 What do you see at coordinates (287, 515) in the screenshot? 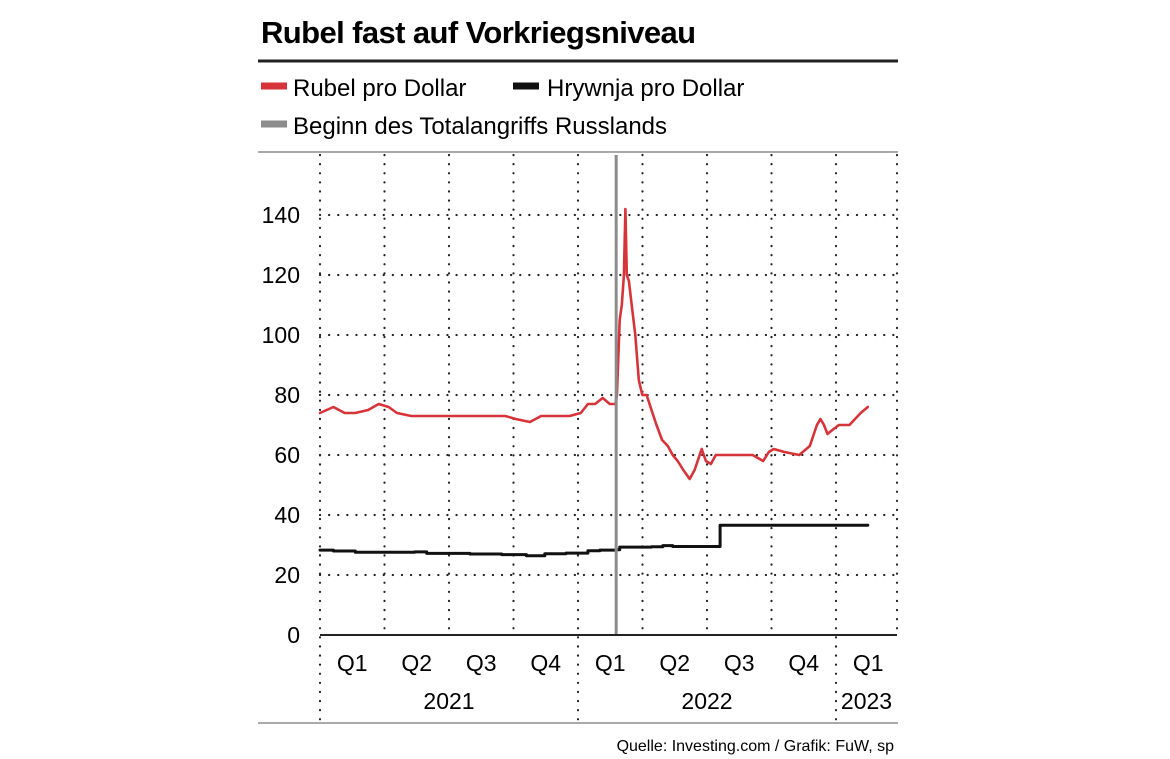
I see `y-tick-label: 40` at bounding box center [287, 515].